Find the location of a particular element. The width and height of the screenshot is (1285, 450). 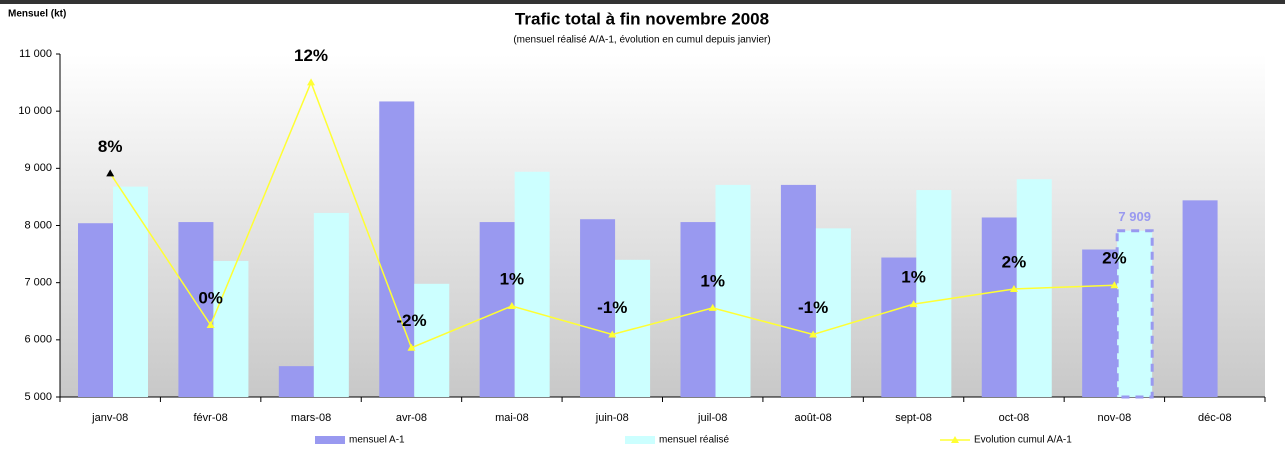

y-tick-label: 7 000 is located at coordinates (38, 283).